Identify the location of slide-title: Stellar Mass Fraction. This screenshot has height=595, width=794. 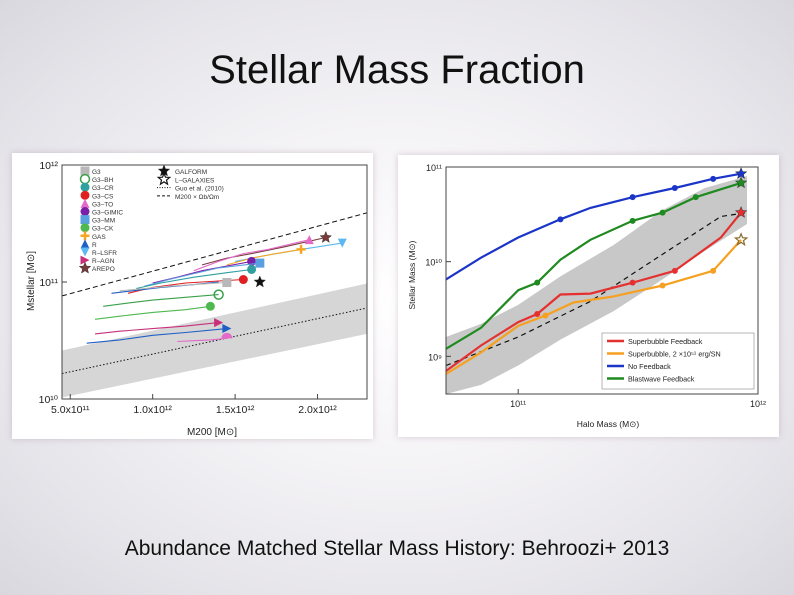
(397, 70).